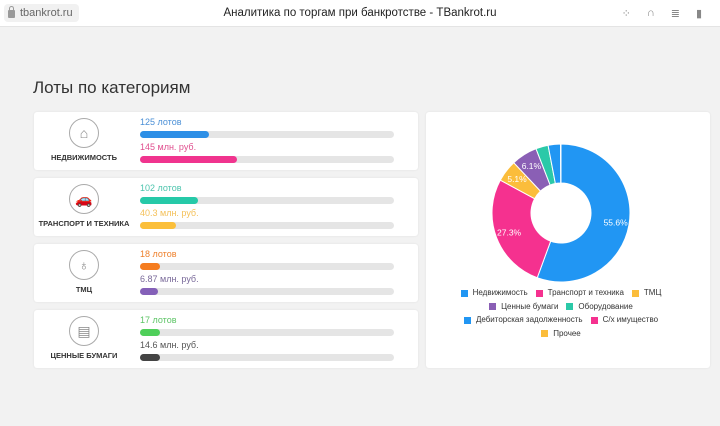 This screenshot has width=720, height=426. I want to click on legend-item: Прочее, so click(561, 334).